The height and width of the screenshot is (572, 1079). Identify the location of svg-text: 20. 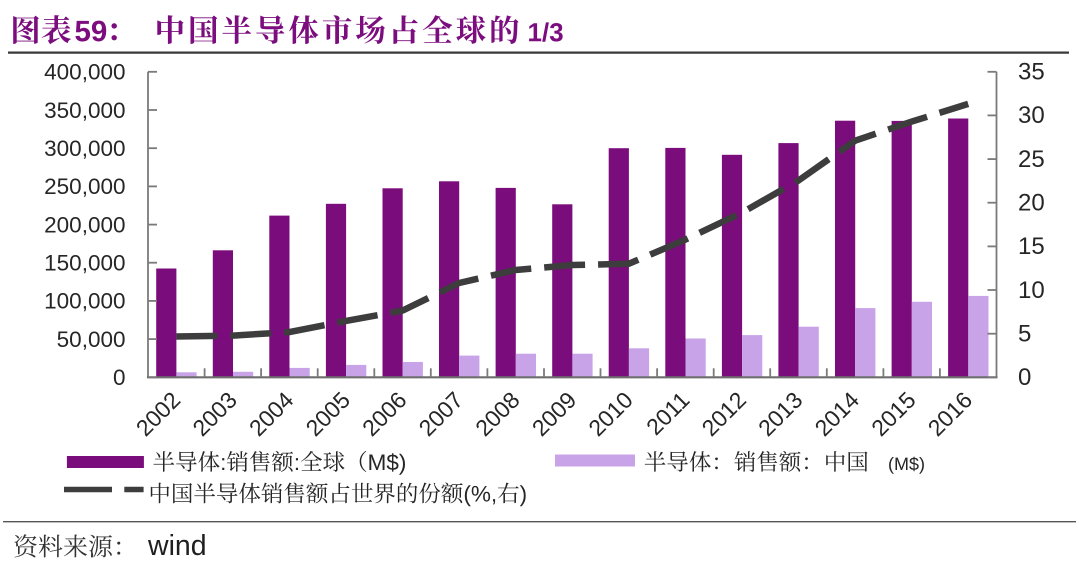
(1031, 203).